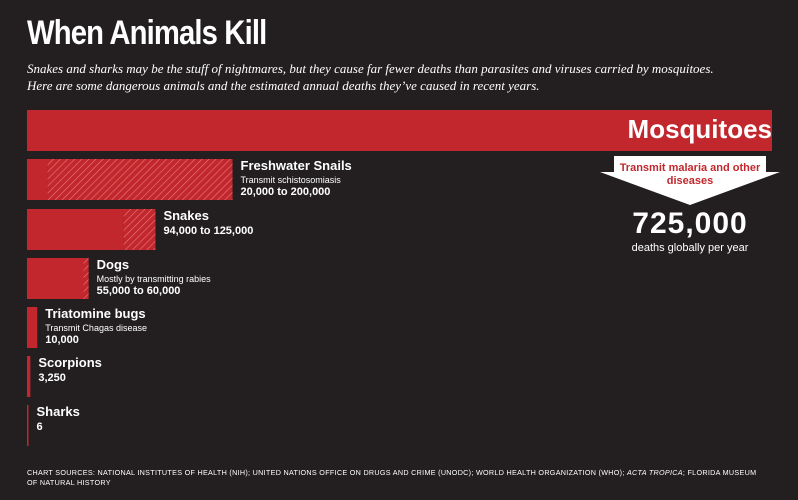 The height and width of the screenshot is (500, 798). What do you see at coordinates (690, 223) in the screenshot?
I see `mosquito-deaths-number: 725,000` at bounding box center [690, 223].